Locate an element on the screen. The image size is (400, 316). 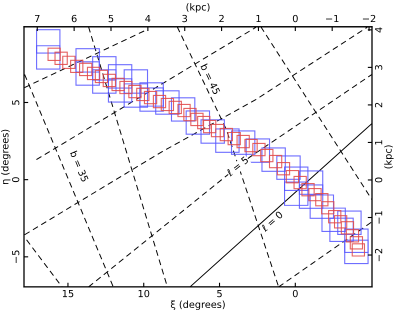
y2-tick-label: 2 is located at coordinates (378, 105).